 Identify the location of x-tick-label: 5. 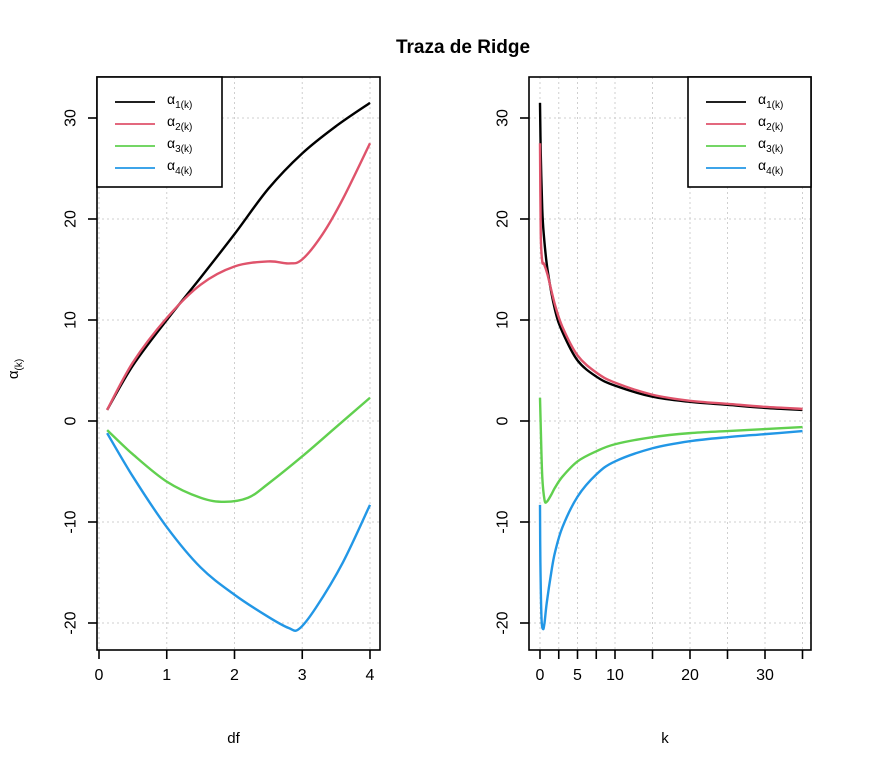
(577, 675).